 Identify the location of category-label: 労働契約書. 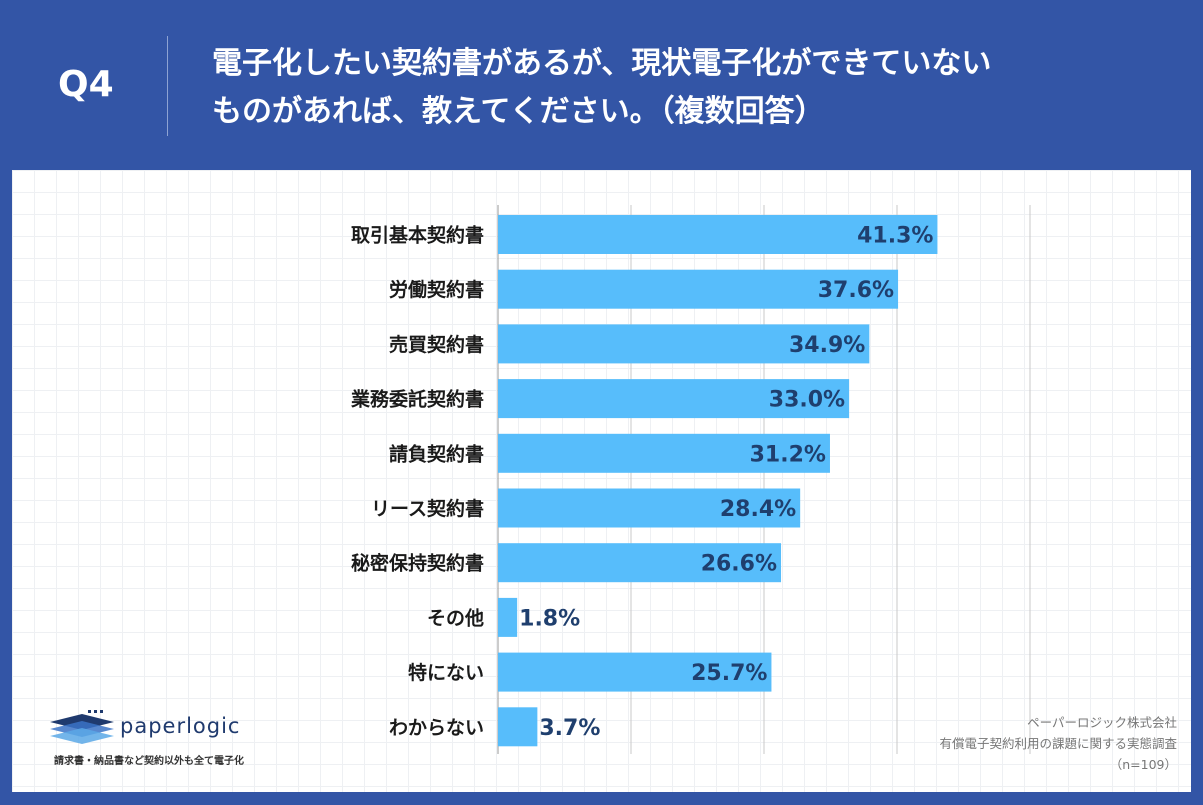
(436, 289).